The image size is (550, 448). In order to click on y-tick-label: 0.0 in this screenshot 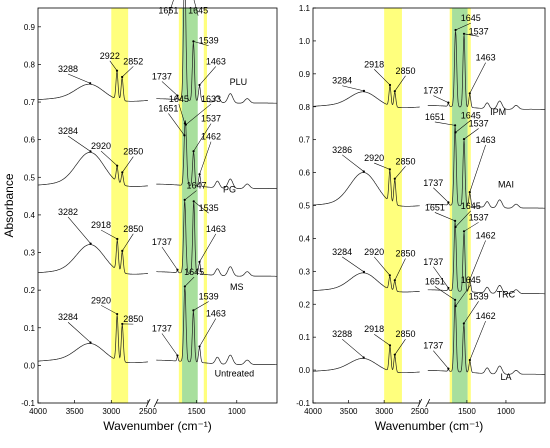, I will do `click(30, 365)`.